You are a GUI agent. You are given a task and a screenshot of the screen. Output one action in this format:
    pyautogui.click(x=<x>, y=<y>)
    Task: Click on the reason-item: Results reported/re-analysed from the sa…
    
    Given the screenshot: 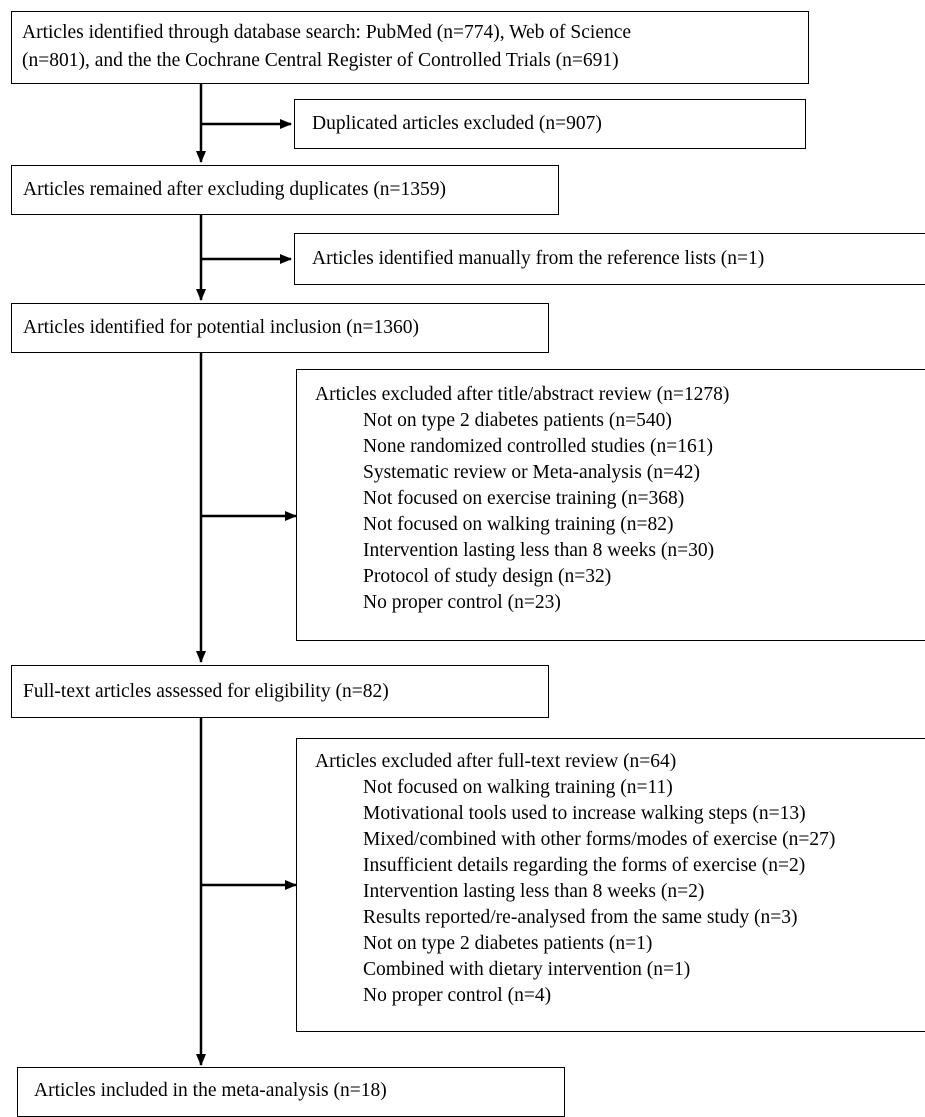 What is the action you would take?
    pyautogui.click(x=575, y=918)
    